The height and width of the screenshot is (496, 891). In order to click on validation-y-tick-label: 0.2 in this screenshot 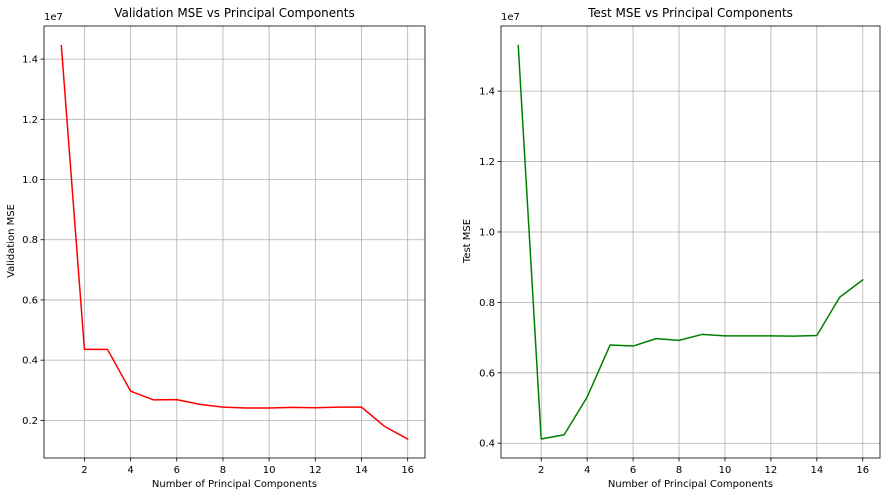, I will do `click(30, 421)`.